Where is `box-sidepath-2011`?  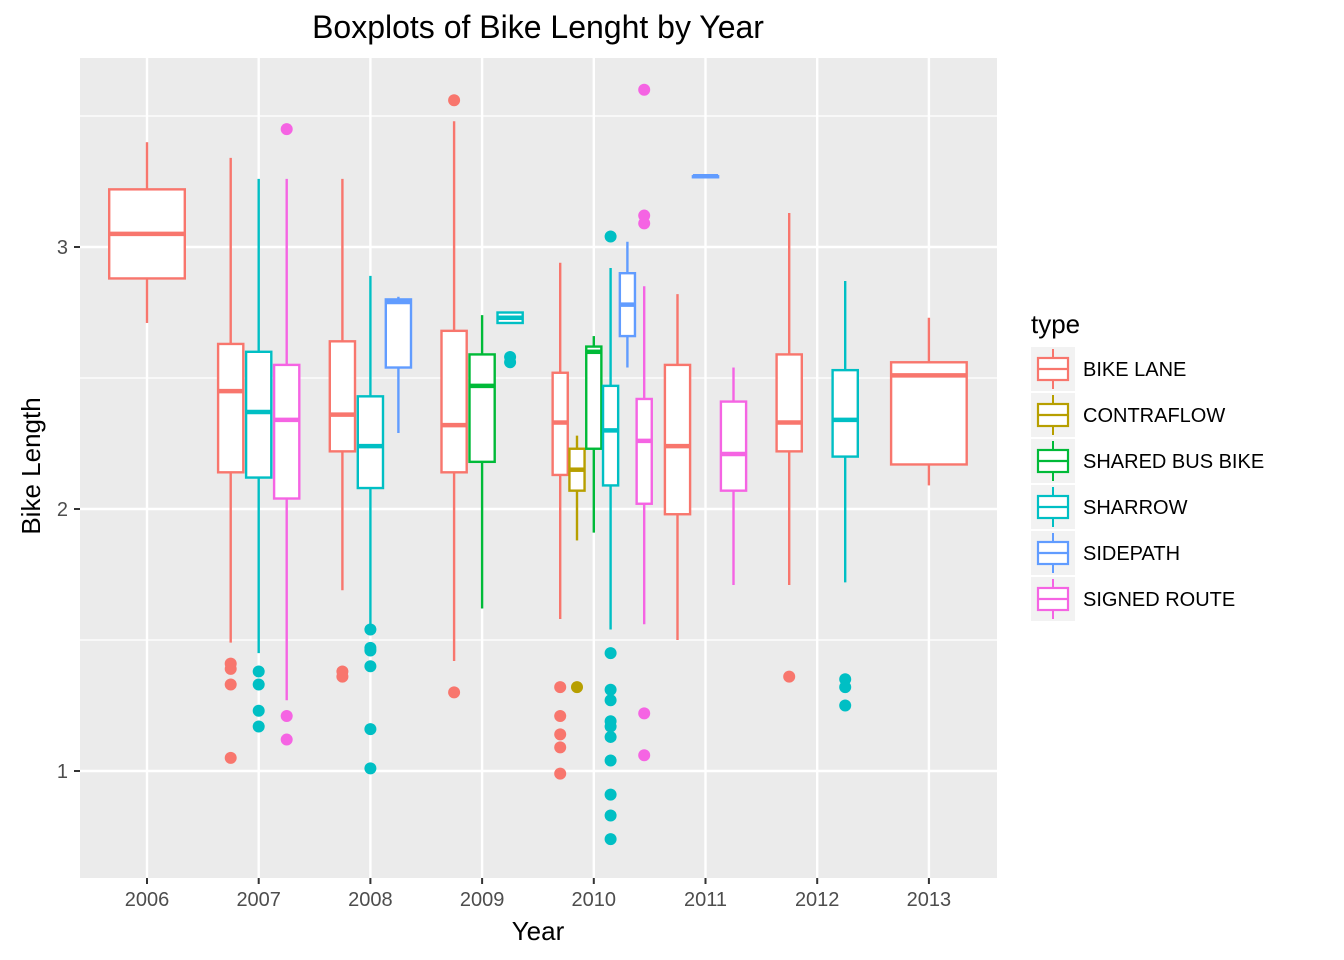 box-sidepath-2011 is located at coordinates (705, 176).